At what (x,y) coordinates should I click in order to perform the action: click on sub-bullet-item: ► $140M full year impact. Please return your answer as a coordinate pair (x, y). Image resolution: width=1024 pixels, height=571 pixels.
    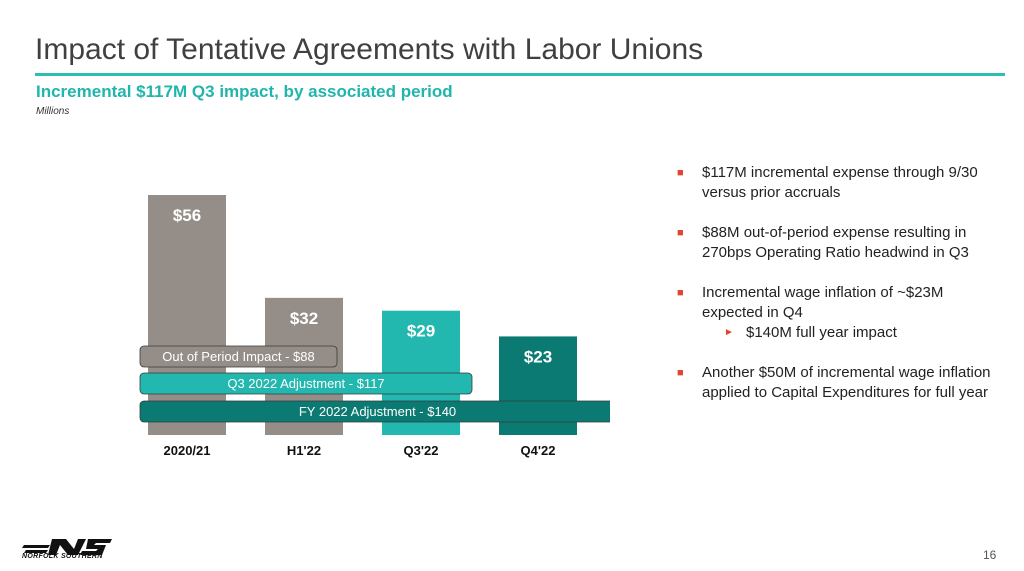
    Looking at the image, I should click on (854, 333).